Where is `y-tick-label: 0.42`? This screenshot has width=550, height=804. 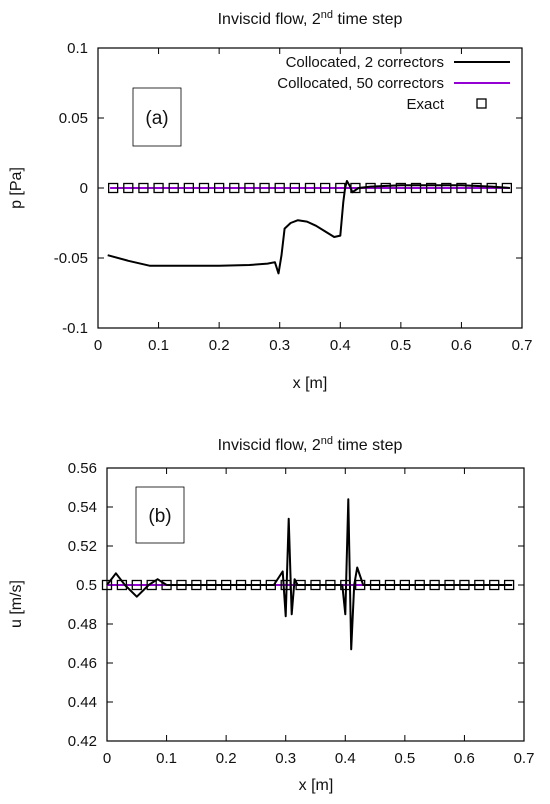
y-tick-label: 0.42 is located at coordinates (82, 741).